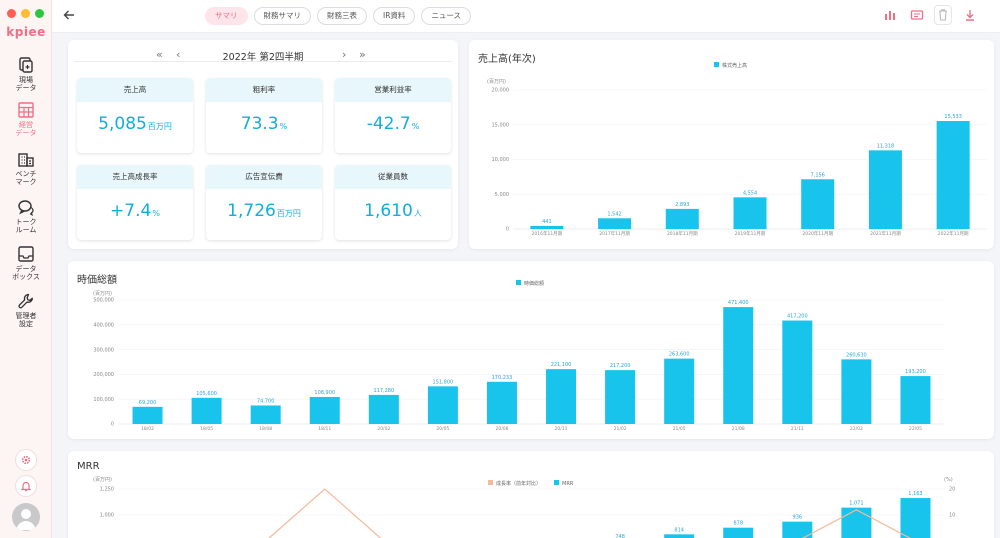  What do you see at coordinates (178, 54) in the screenshot?
I see `prev-quarter-button: ‹` at bounding box center [178, 54].